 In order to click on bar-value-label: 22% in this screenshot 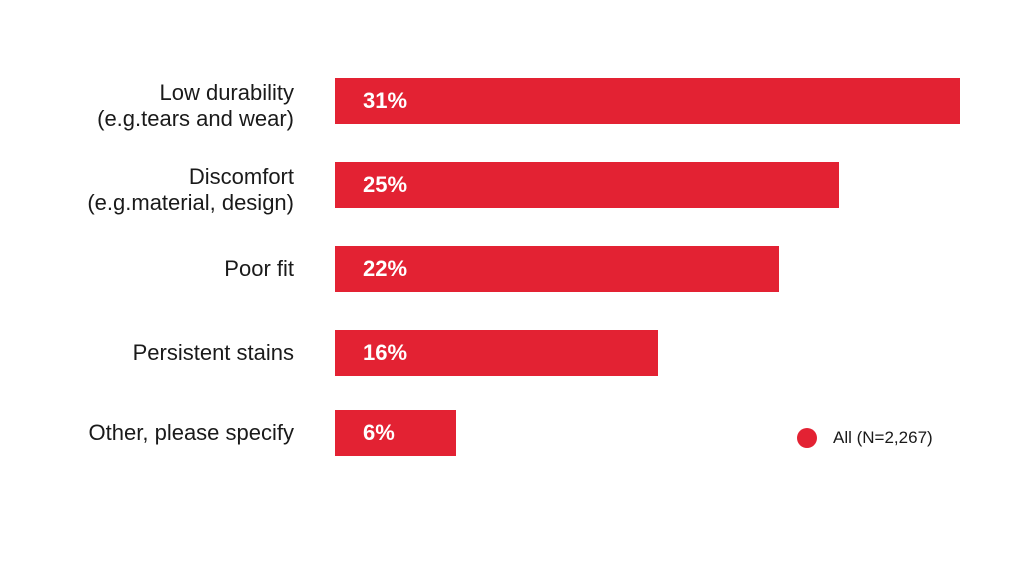, I will do `click(385, 268)`.